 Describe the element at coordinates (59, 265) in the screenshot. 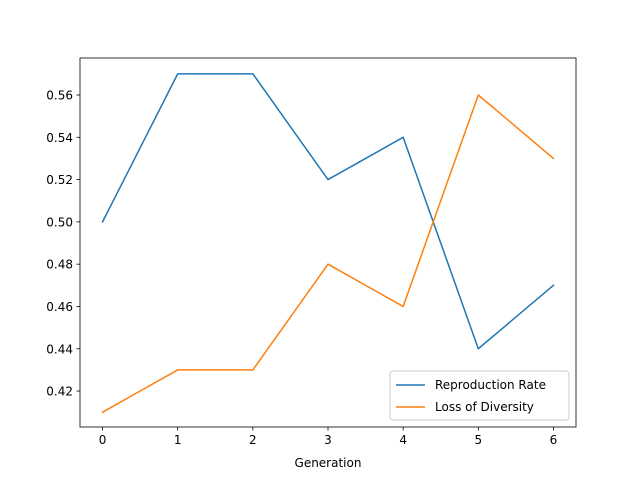

I see `y-tick-label: 0.48` at that location.